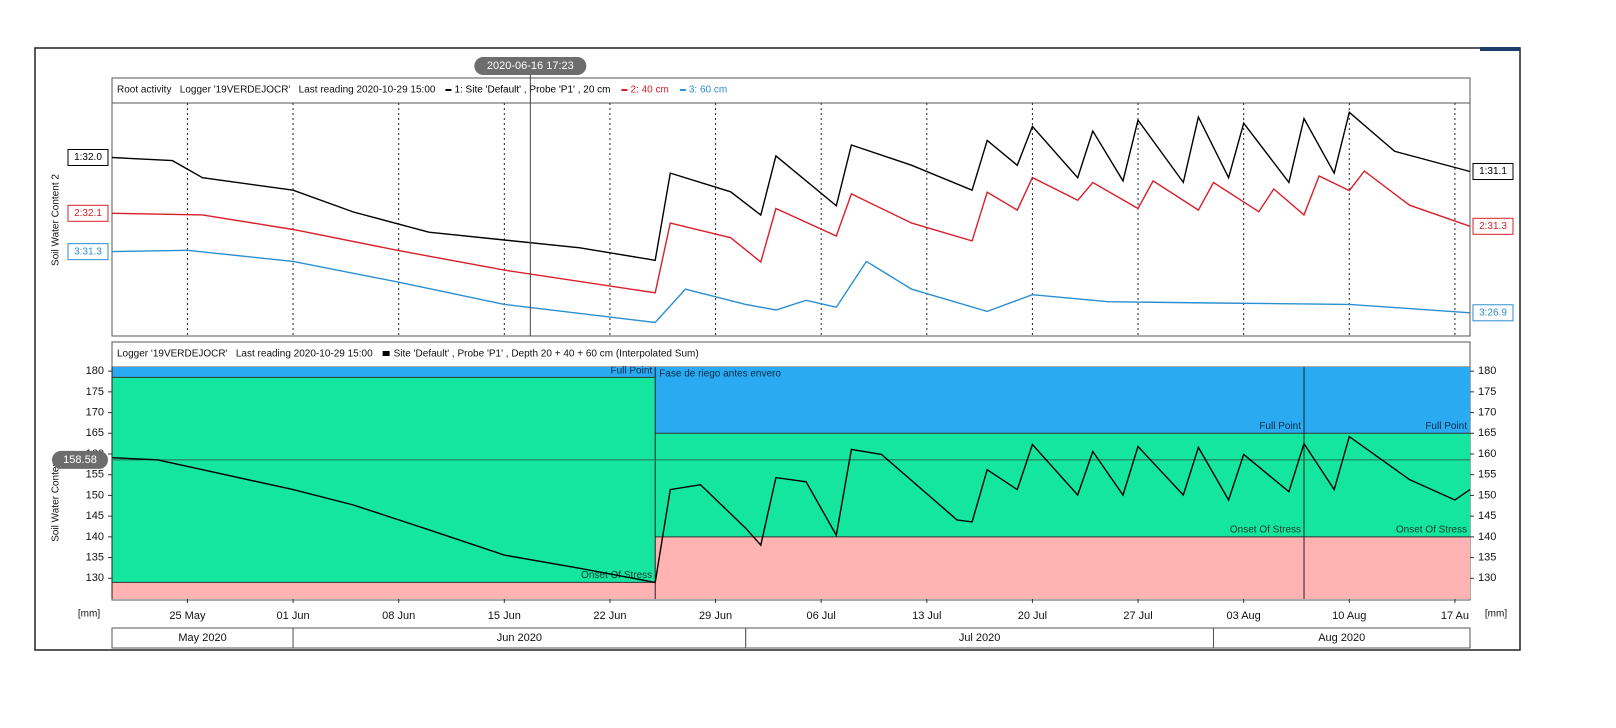 The height and width of the screenshot is (728, 1616). What do you see at coordinates (1496, 614) in the screenshot?
I see `y-unit-right: [mm]` at bounding box center [1496, 614].